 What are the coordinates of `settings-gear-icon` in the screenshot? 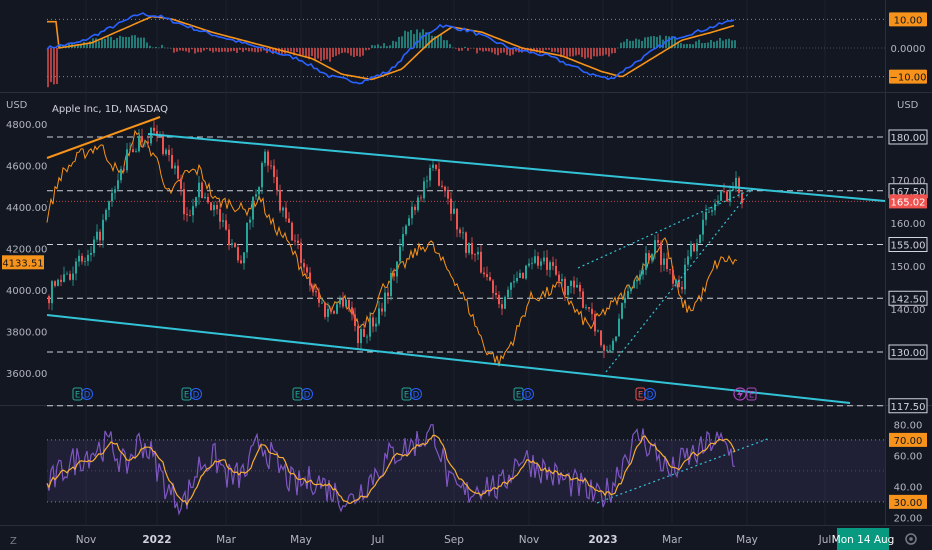 It's located at (911, 539).